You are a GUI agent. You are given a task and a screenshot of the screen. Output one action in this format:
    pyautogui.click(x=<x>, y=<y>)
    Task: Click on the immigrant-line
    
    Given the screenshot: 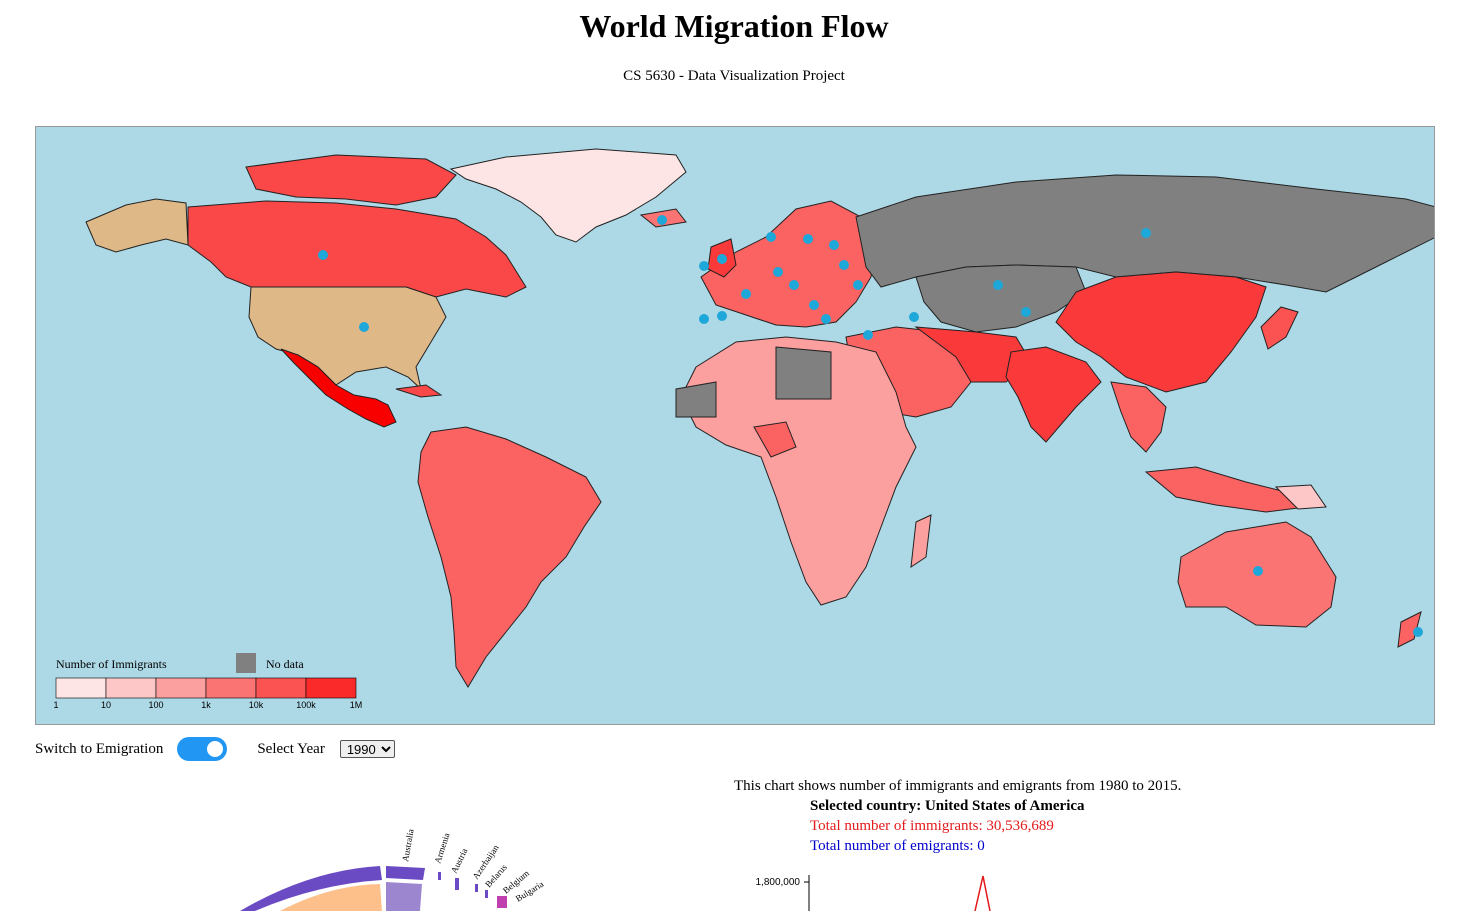 What is the action you would take?
    pyautogui.click(x=982, y=893)
    